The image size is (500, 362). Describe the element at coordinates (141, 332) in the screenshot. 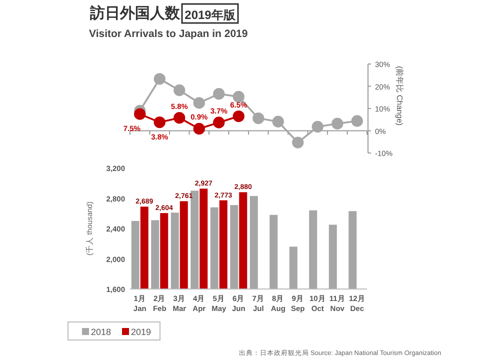

I see `legend-label: 2019` at that location.